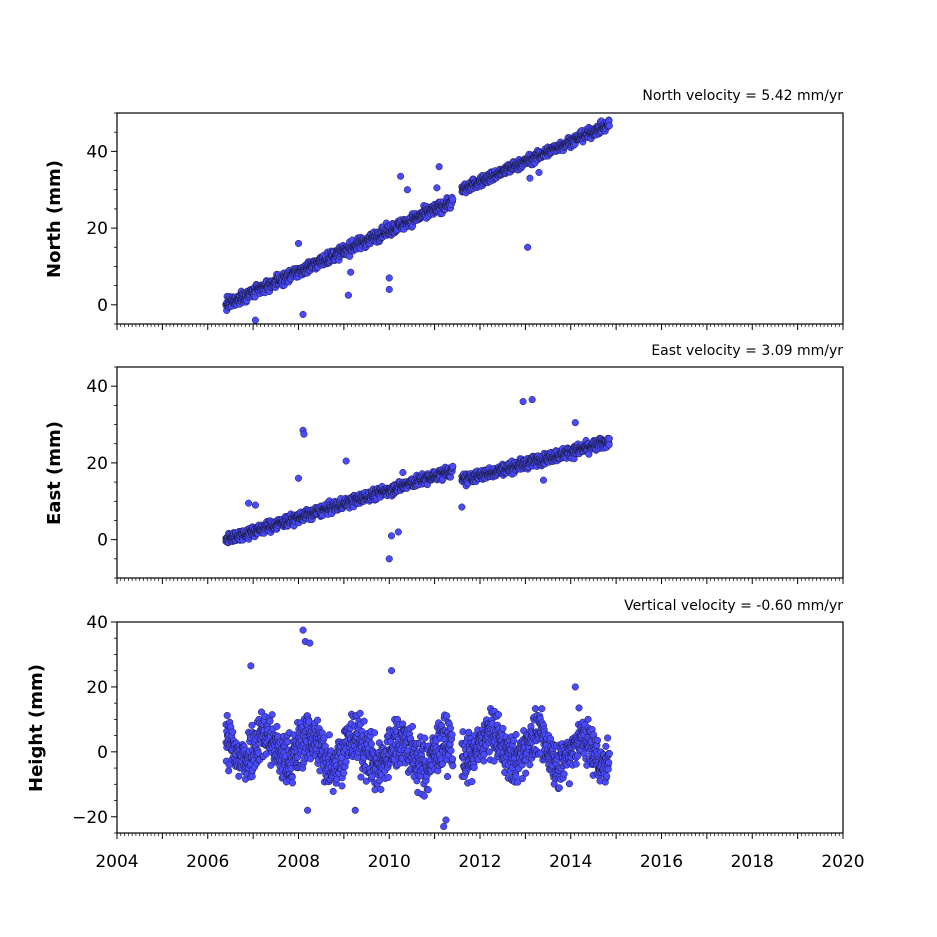  What do you see at coordinates (733, 606) in the screenshot?
I see `vertical-velocity-title: Vertical velocity = -0.60 mm/yr` at bounding box center [733, 606].